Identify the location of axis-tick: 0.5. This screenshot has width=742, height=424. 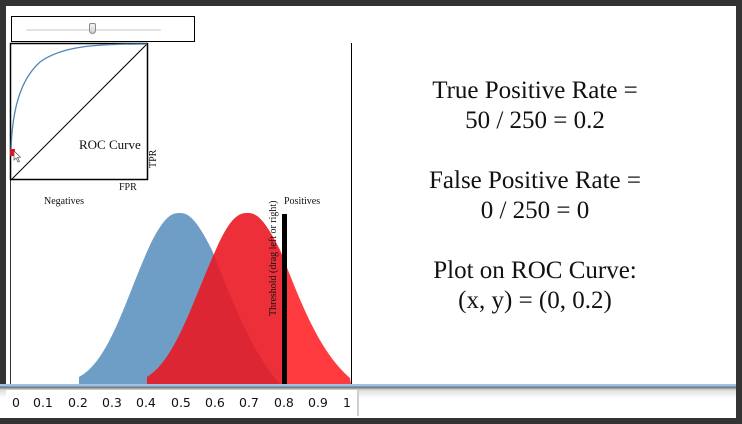
(181, 402).